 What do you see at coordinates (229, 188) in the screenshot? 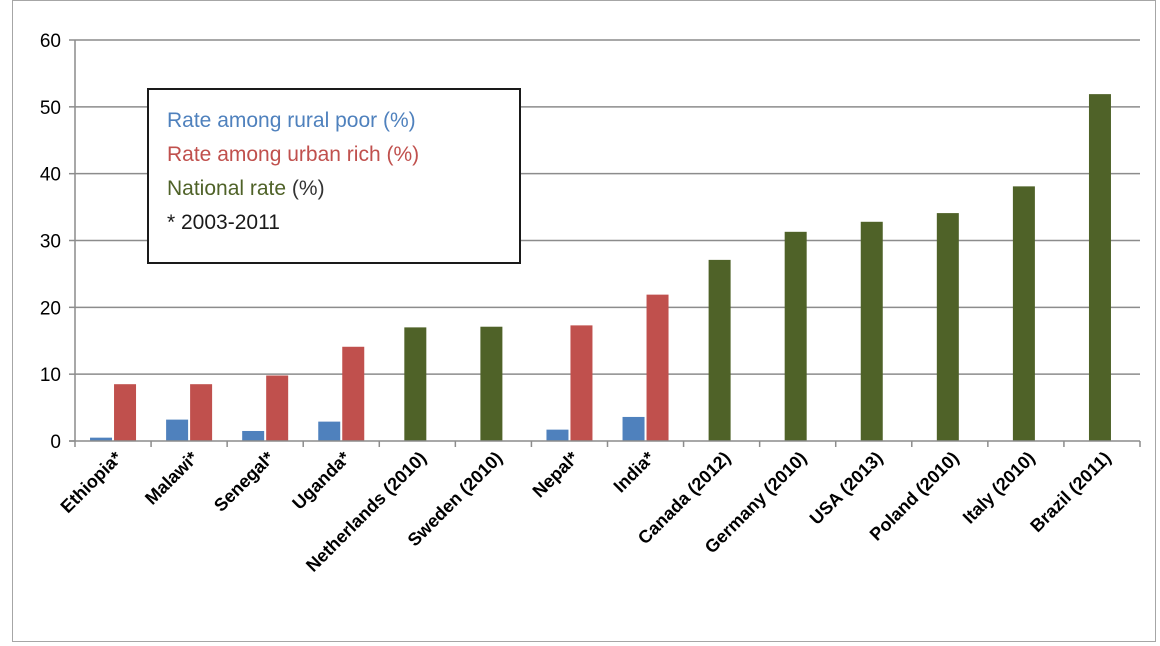
I see `legend-label-national: National rate` at bounding box center [229, 188].